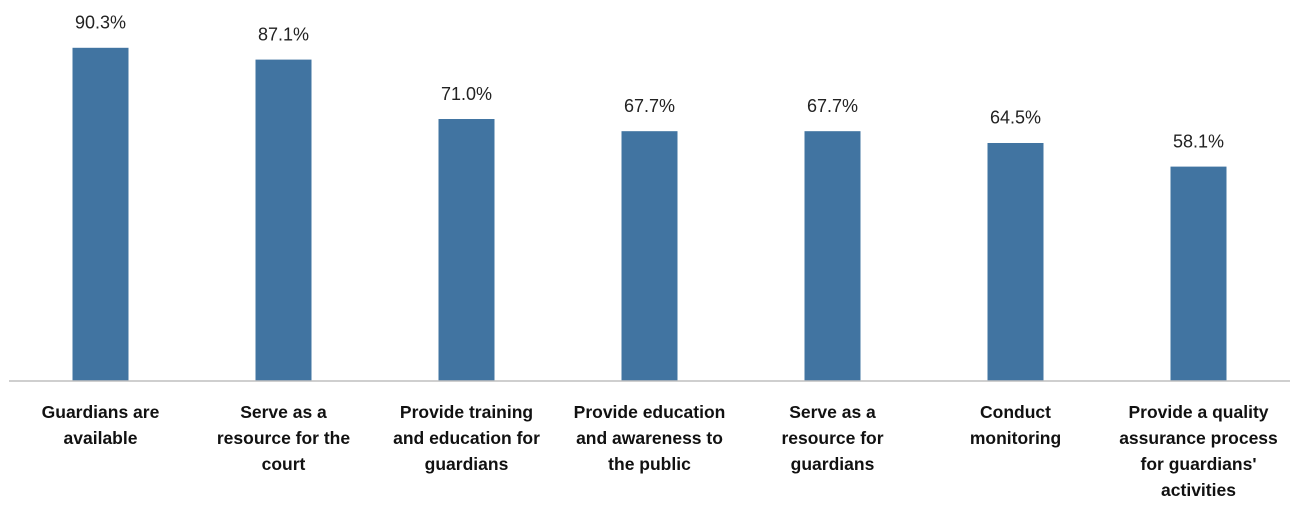 This screenshot has width=1299, height=521. What do you see at coordinates (466, 94) in the screenshot?
I see `data-label: 71.0%` at bounding box center [466, 94].